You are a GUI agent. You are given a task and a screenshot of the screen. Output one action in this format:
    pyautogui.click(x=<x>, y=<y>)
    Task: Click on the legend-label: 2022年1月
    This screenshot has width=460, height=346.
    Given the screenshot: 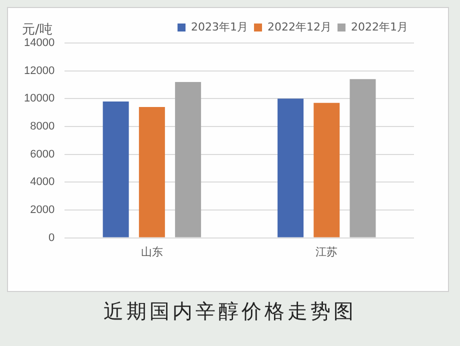 What is the action you would take?
    pyautogui.click(x=379, y=27)
    